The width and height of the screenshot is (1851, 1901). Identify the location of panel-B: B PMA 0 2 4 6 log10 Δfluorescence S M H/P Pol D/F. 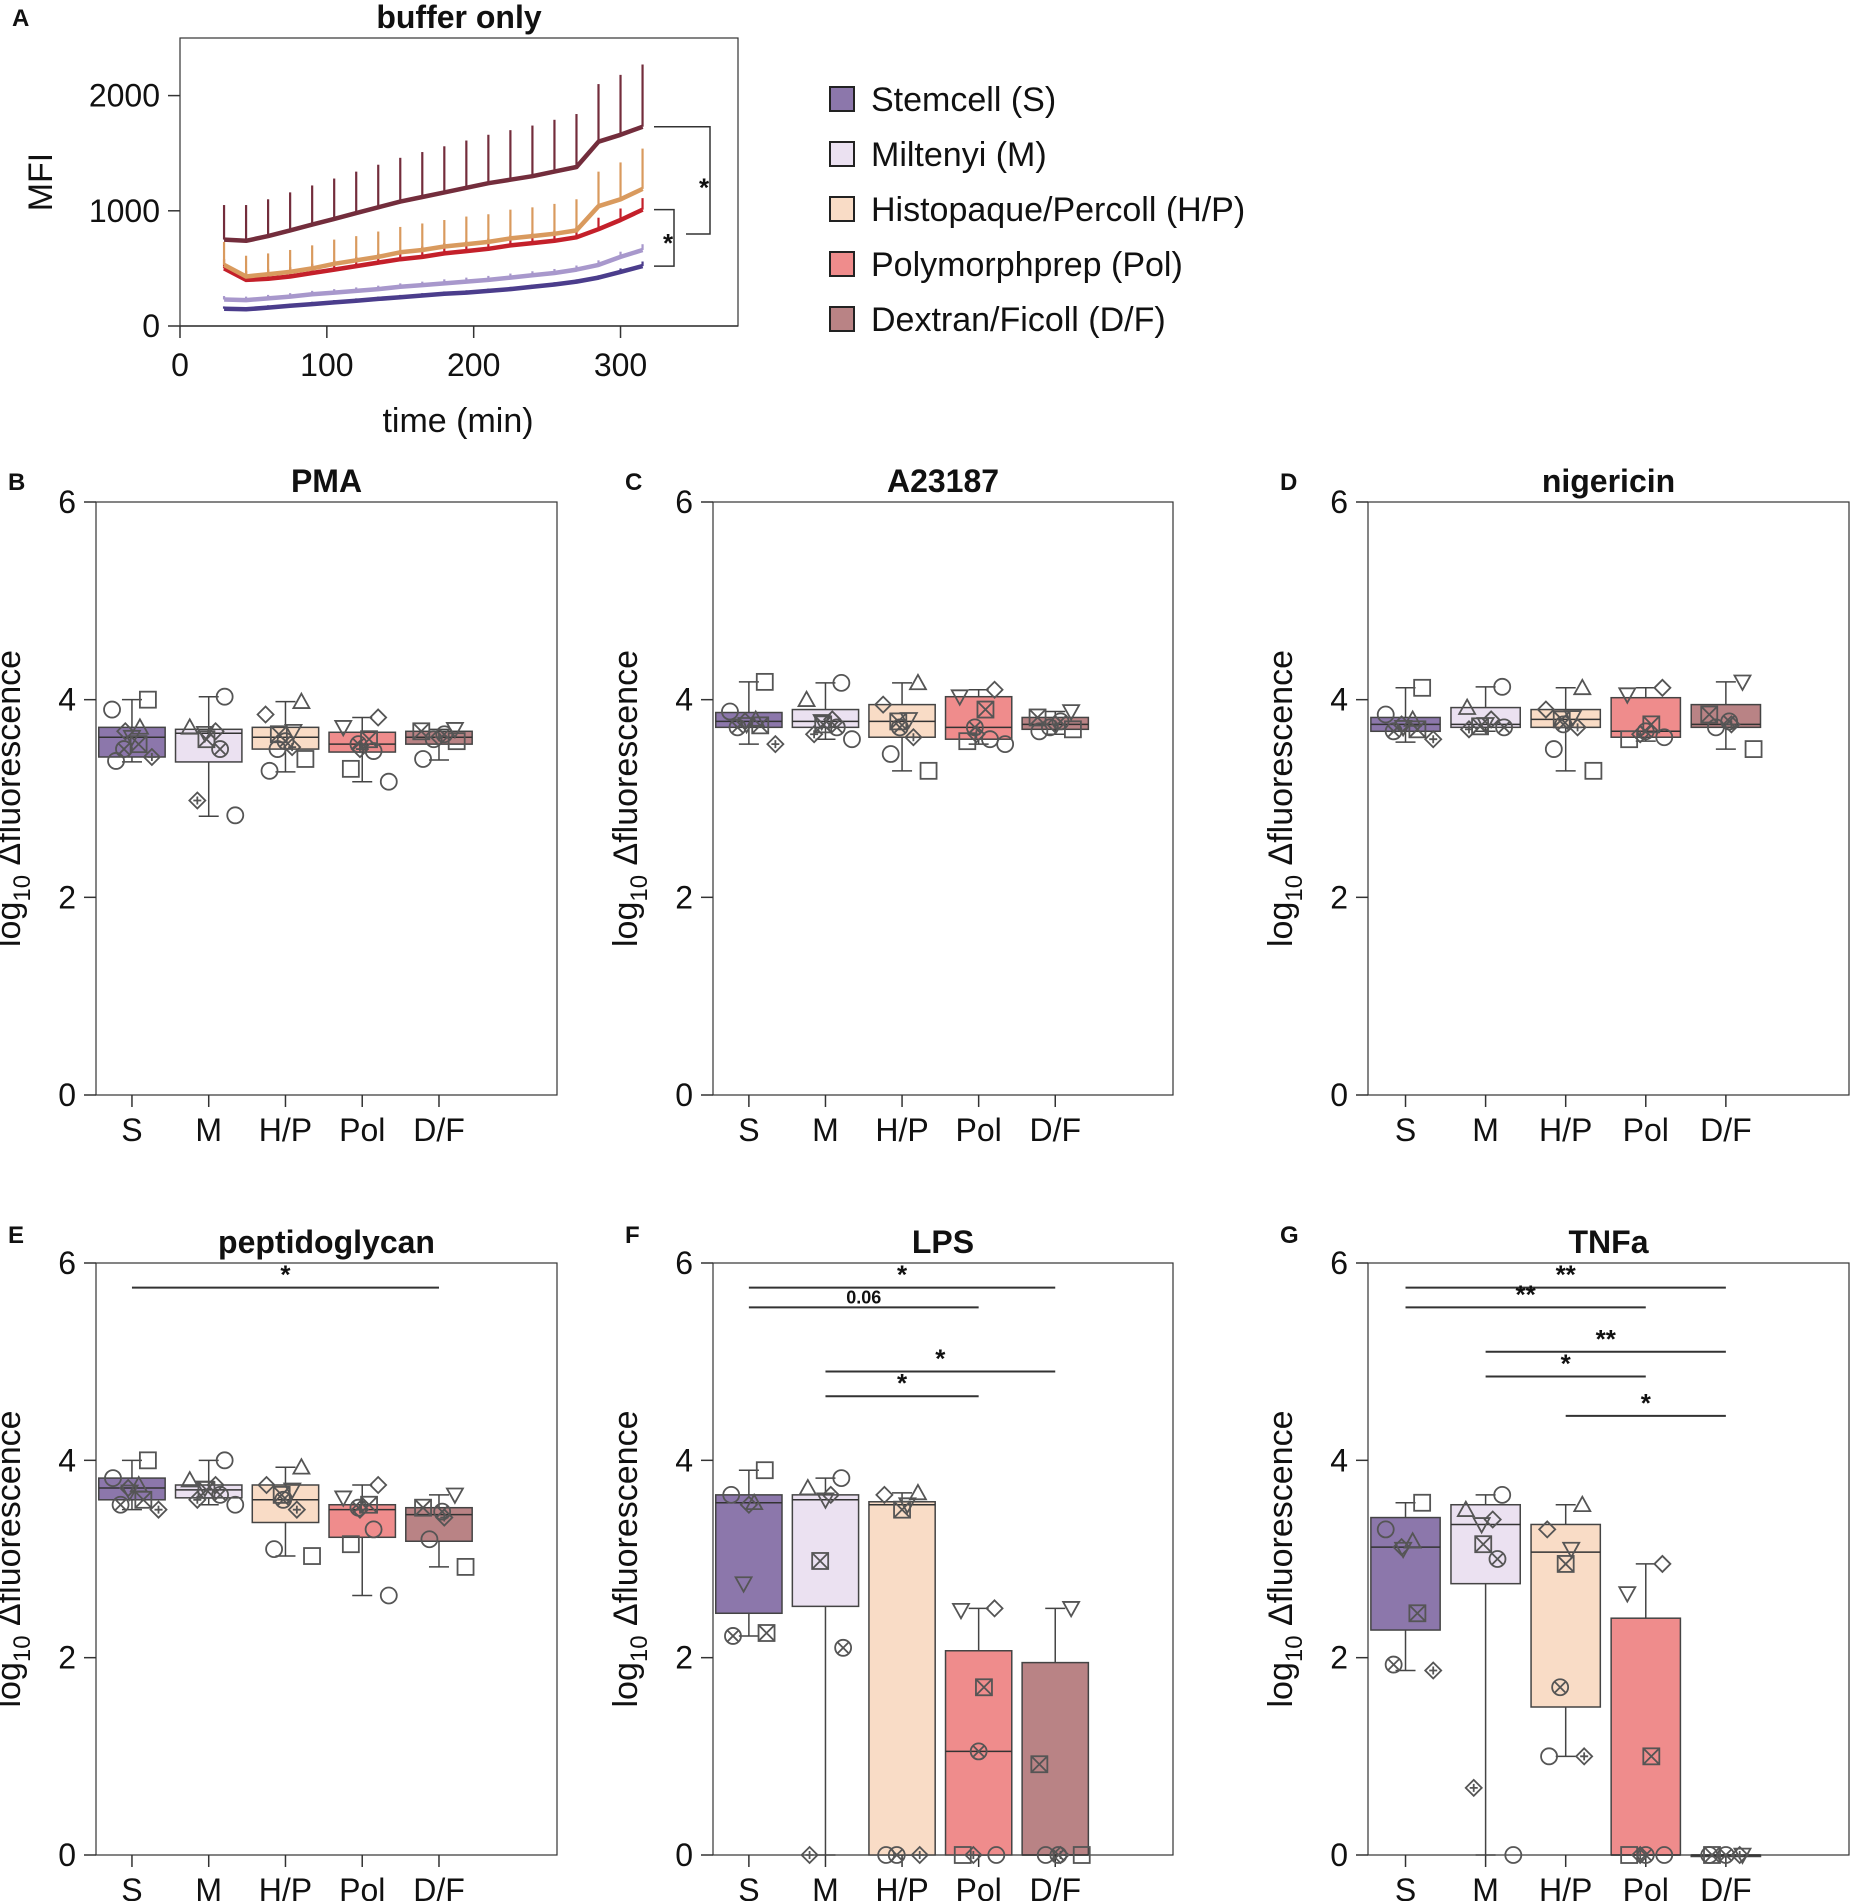
(279, 805).